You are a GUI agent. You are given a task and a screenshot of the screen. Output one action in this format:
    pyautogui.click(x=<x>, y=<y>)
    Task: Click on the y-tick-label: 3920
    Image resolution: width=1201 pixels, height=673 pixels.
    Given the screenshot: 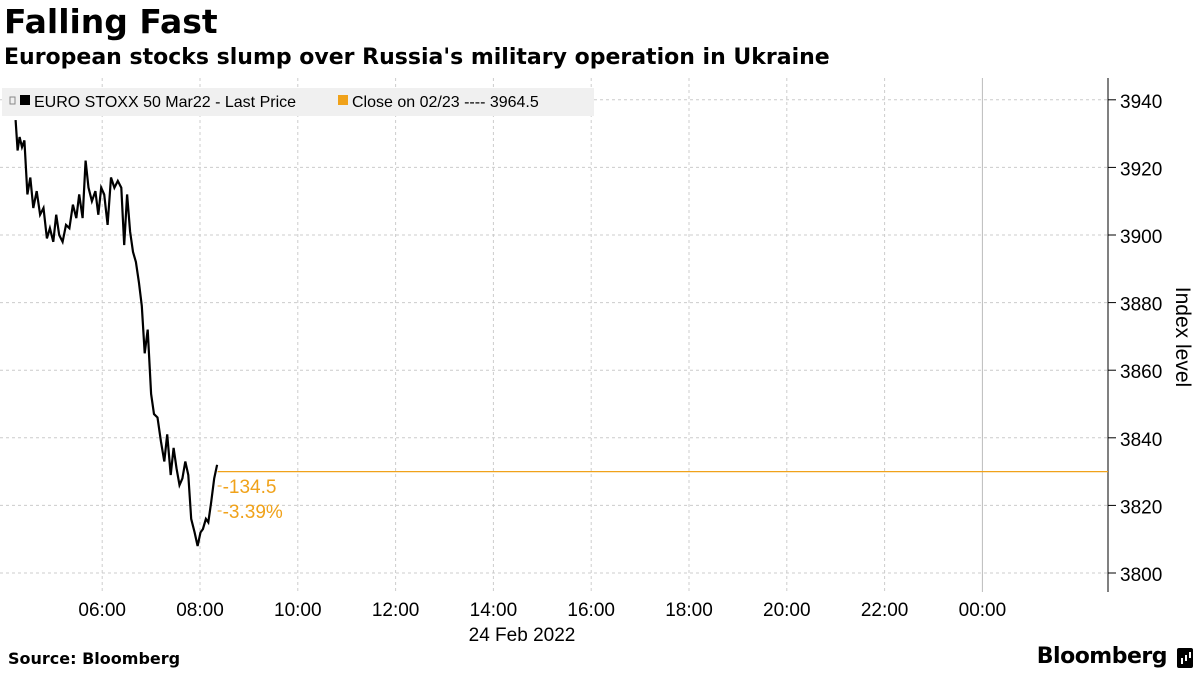 What is the action you would take?
    pyautogui.click(x=1141, y=169)
    